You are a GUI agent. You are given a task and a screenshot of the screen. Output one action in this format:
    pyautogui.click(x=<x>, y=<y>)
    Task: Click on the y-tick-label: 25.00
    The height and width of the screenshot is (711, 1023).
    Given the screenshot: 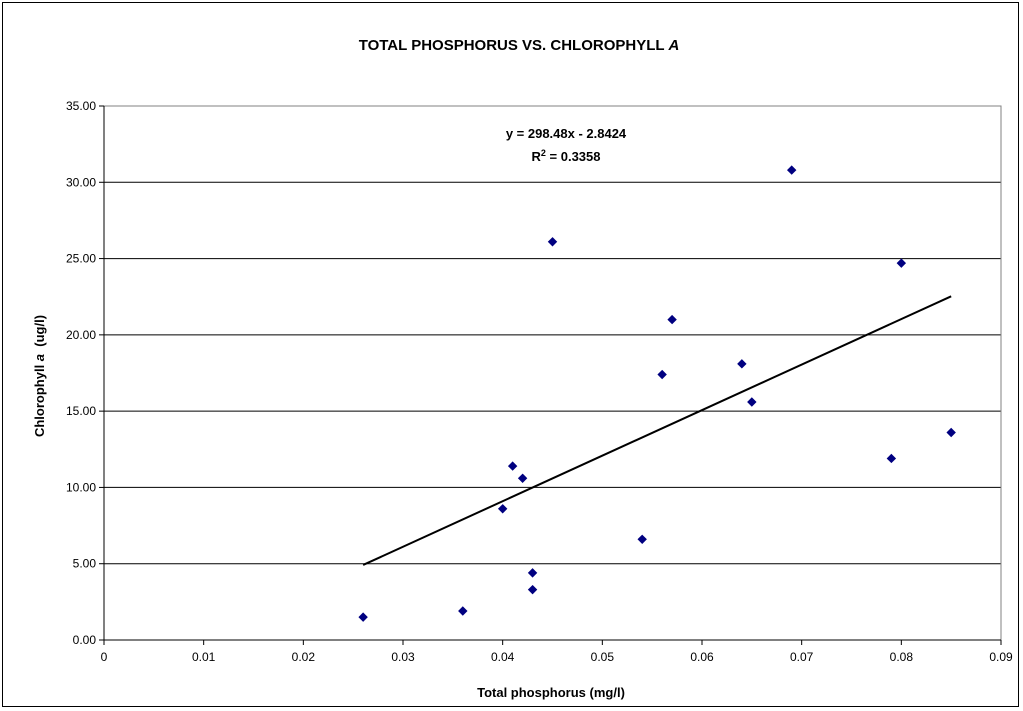 What is the action you would take?
    pyautogui.click(x=81, y=259)
    